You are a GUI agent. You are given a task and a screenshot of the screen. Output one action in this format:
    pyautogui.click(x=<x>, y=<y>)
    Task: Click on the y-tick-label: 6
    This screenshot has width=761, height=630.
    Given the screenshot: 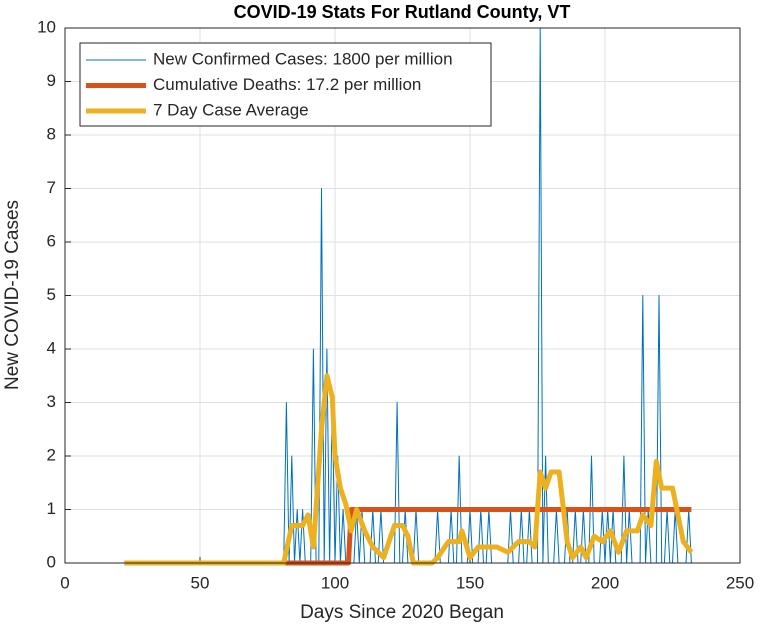 What is the action you would take?
    pyautogui.click(x=51, y=240)
    